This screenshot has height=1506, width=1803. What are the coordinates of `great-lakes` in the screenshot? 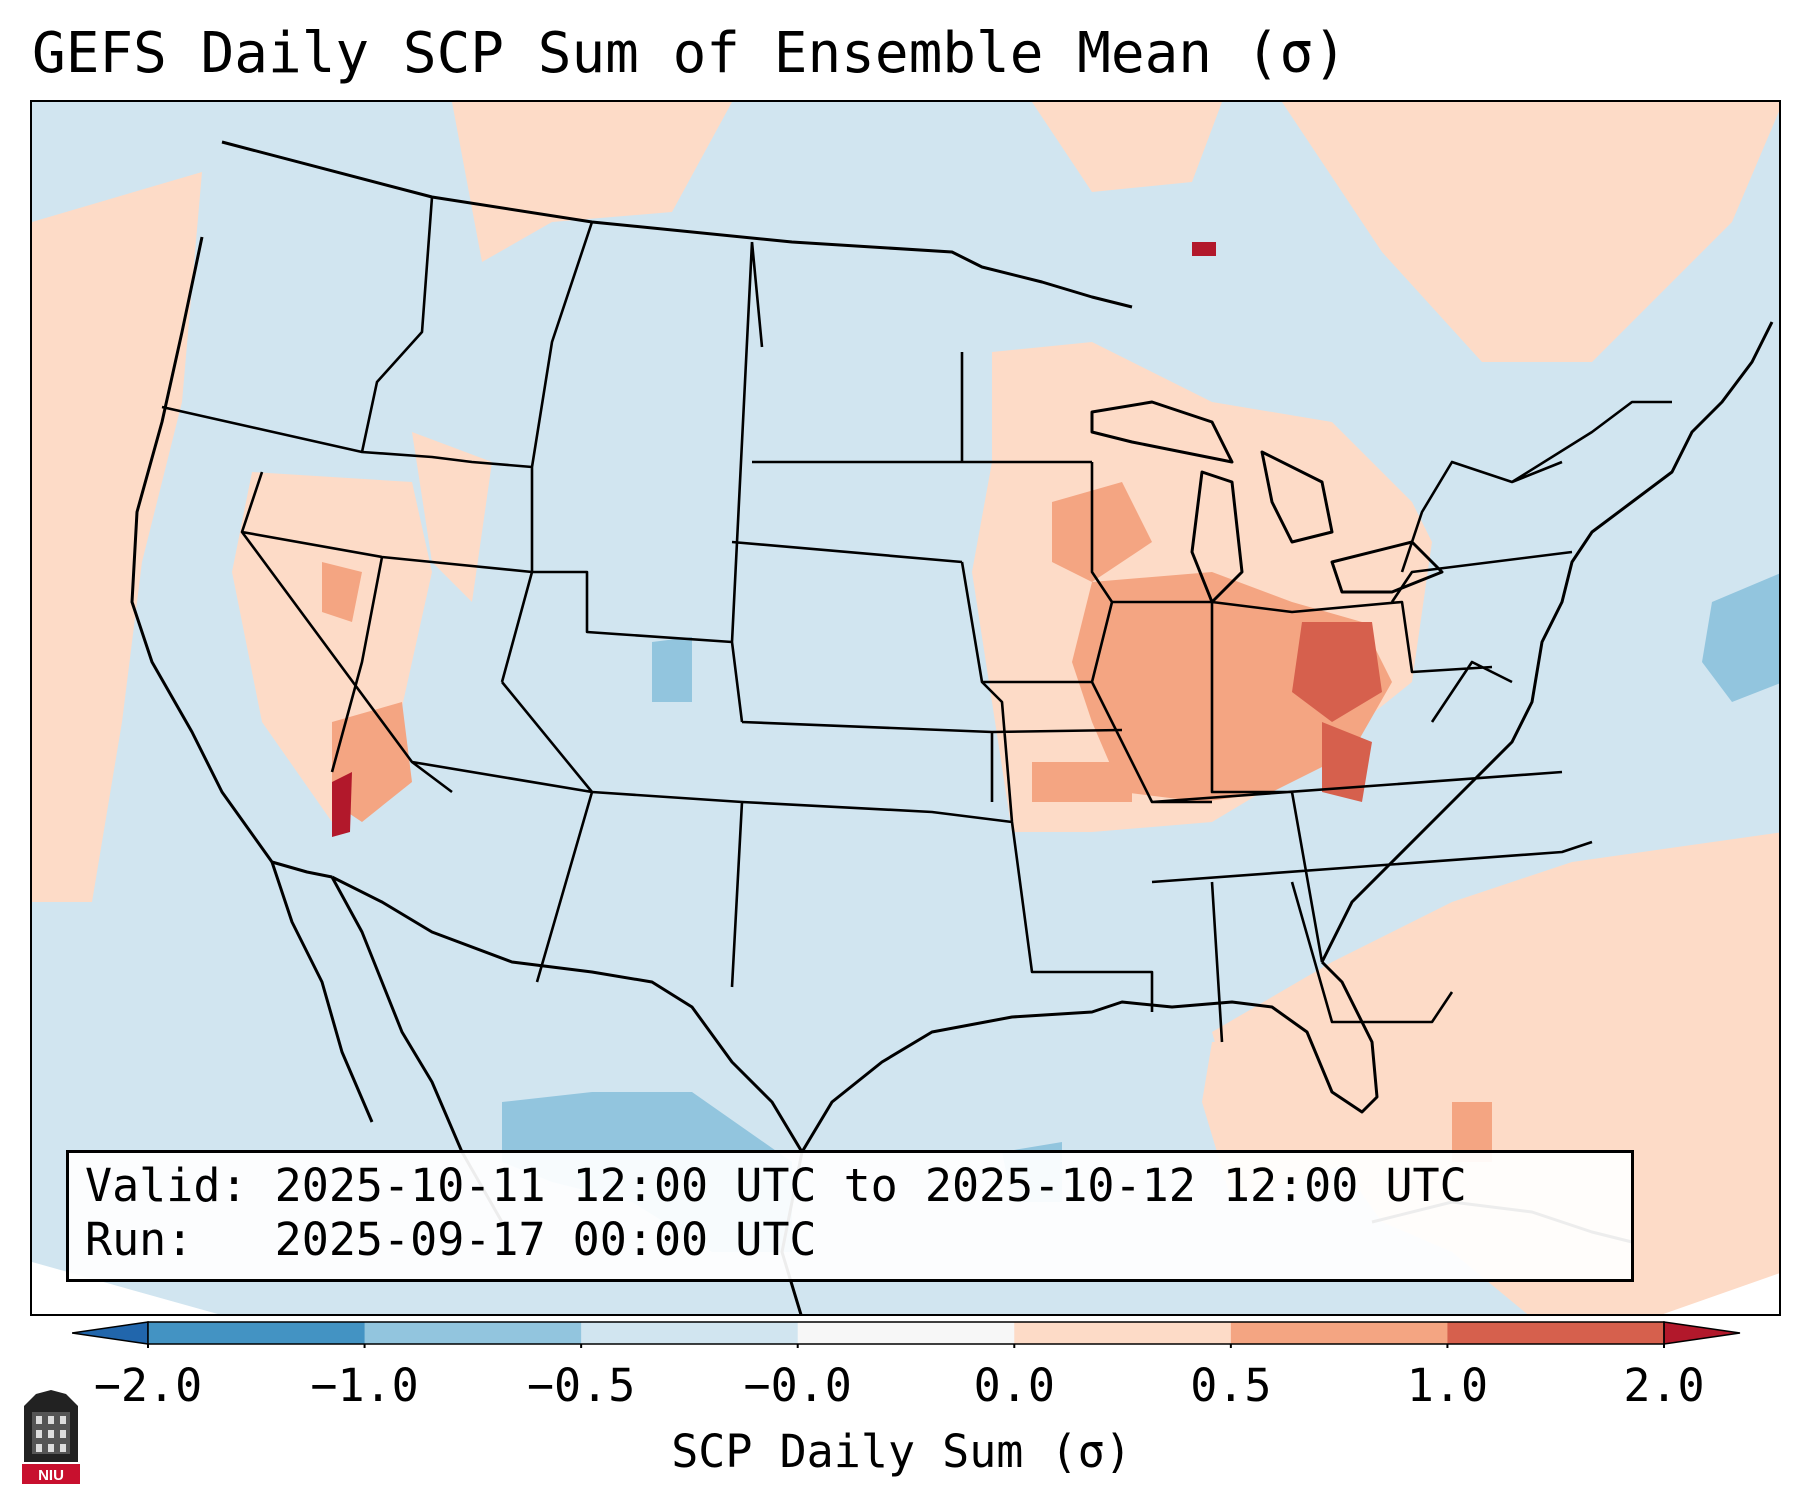 It's located at (1267, 502).